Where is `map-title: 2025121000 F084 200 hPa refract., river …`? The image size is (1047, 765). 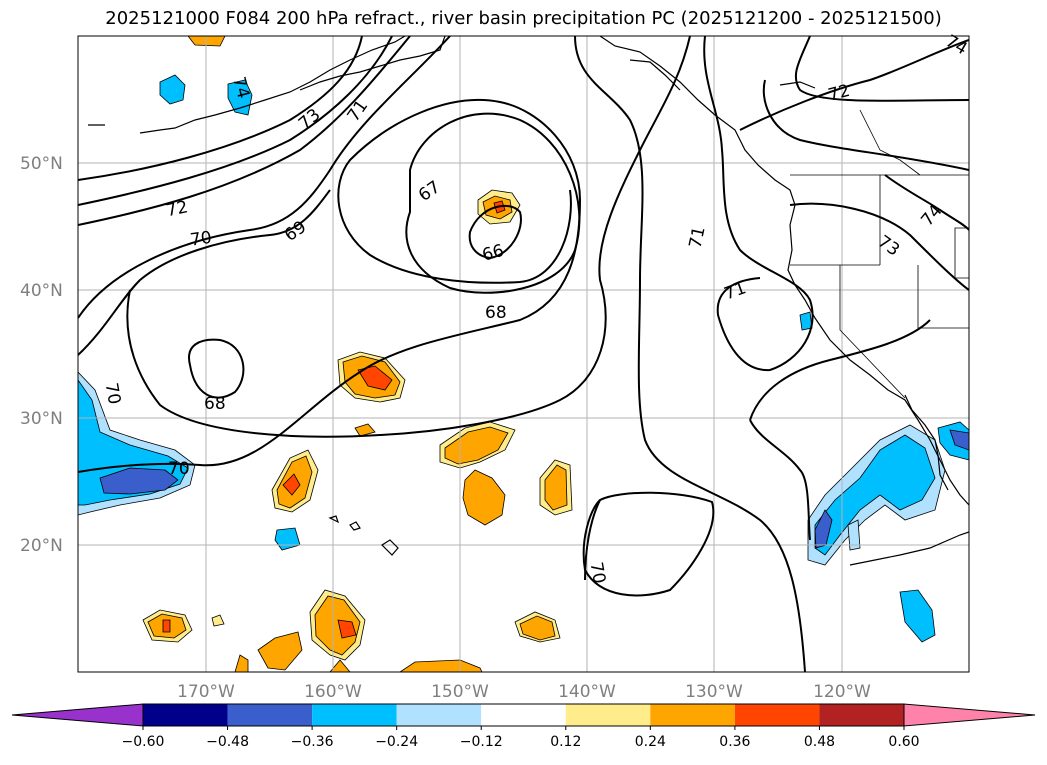 map-title: 2025121000 F084 200 hPa refract., river … is located at coordinates (523, 18).